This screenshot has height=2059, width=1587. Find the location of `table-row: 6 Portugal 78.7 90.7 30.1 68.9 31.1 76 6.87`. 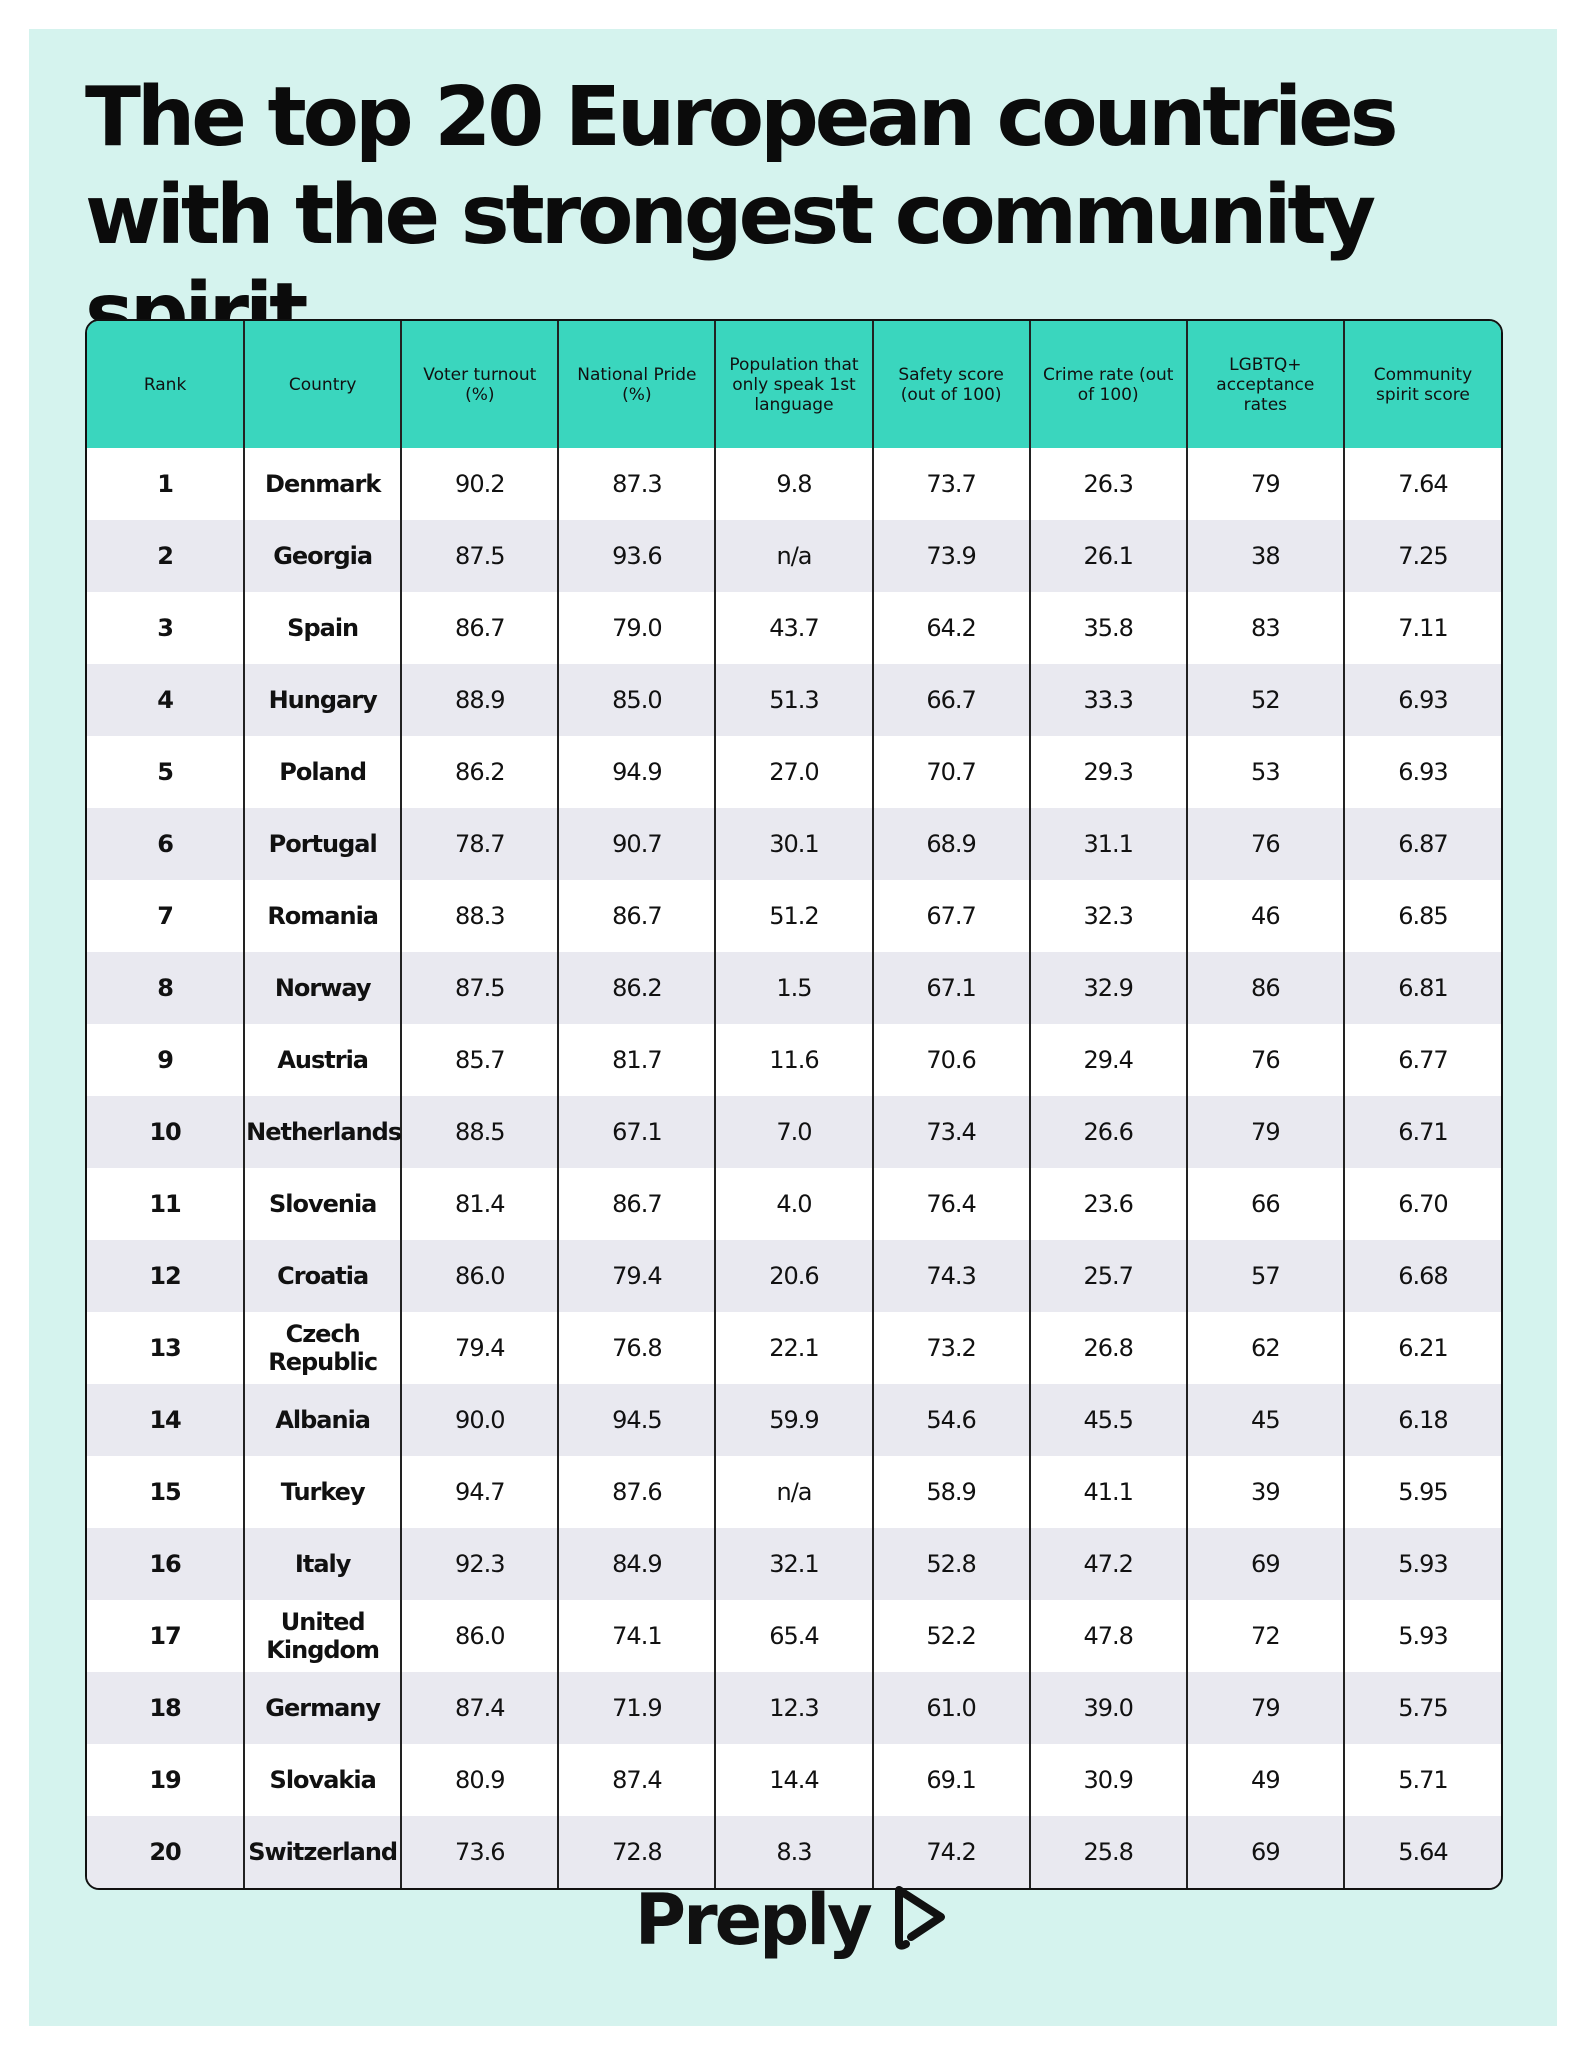

table-row: 6 Portugal 78.7 90.7 30.1 68.9 31.1 76 6.87 is located at coordinates (794, 844).